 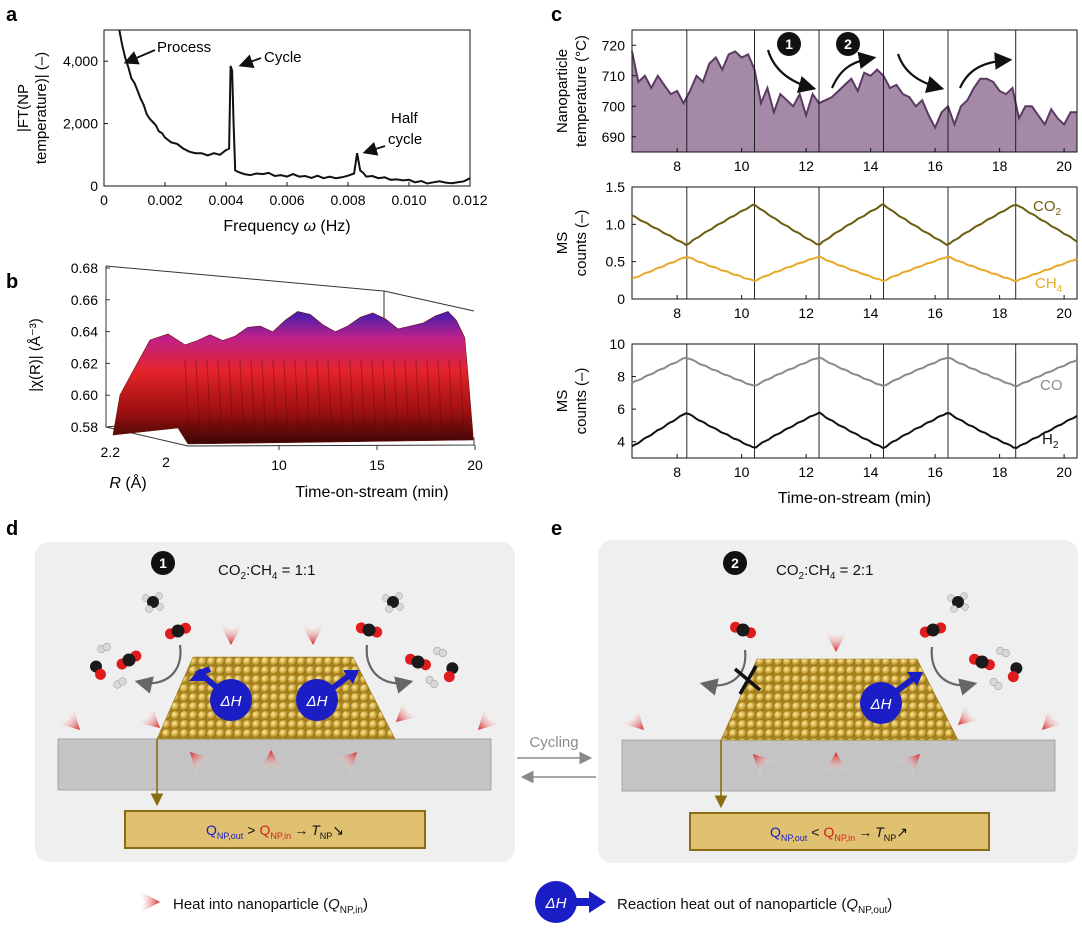 I want to click on panel-label-b: b, so click(x=12, y=282).